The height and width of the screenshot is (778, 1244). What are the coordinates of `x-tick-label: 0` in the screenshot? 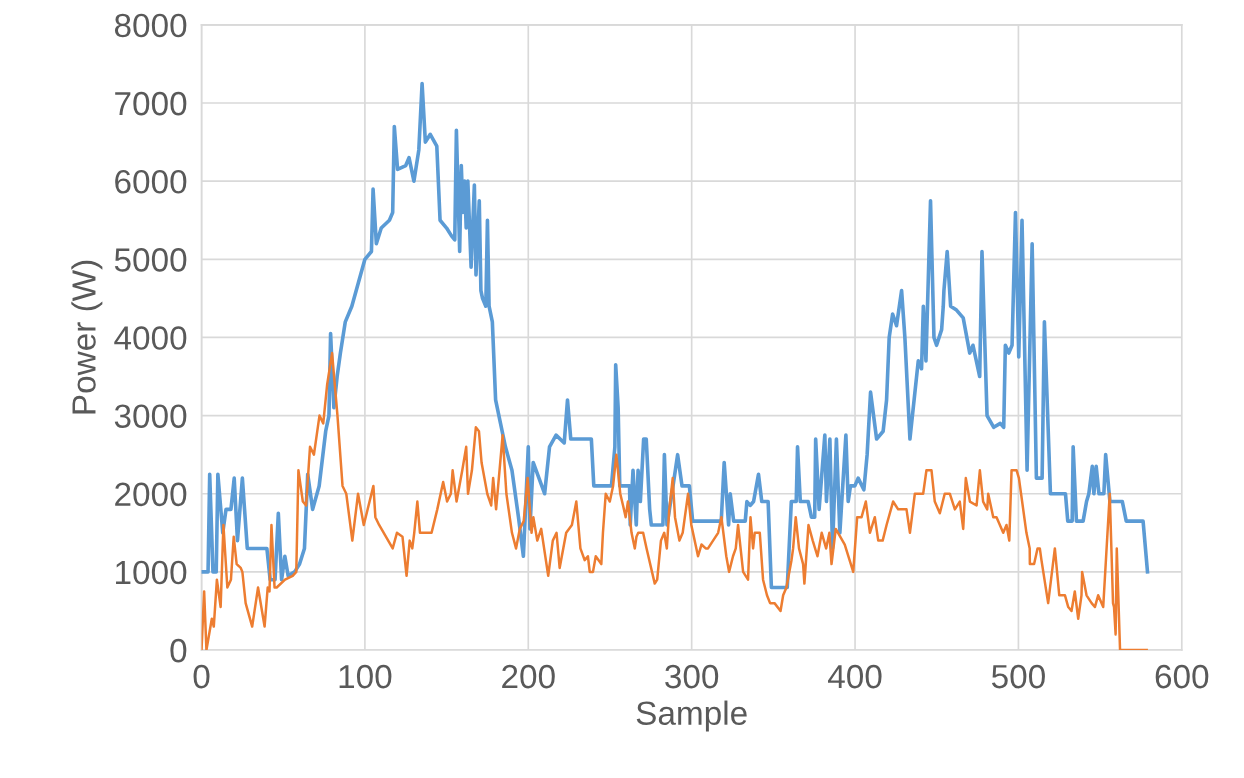 It's located at (201, 676).